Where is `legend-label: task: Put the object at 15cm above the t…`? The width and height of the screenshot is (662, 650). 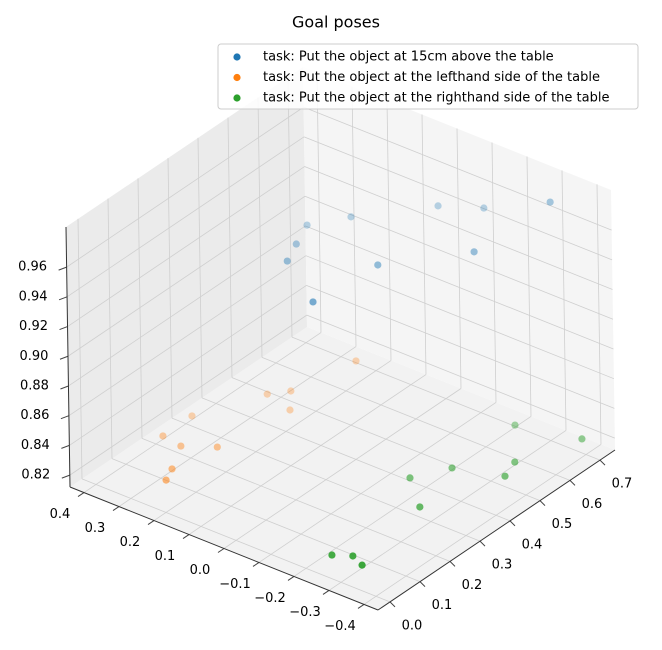
legend-label: task: Put the object at 15cm above the t… is located at coordinates (408, 57).